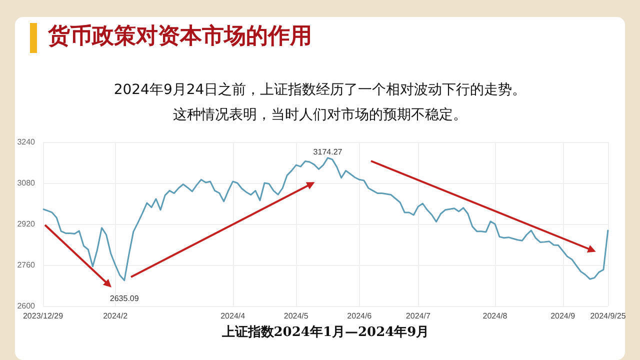  I want to click on x-tick-label: 2023/12/29, so click(43, 316).